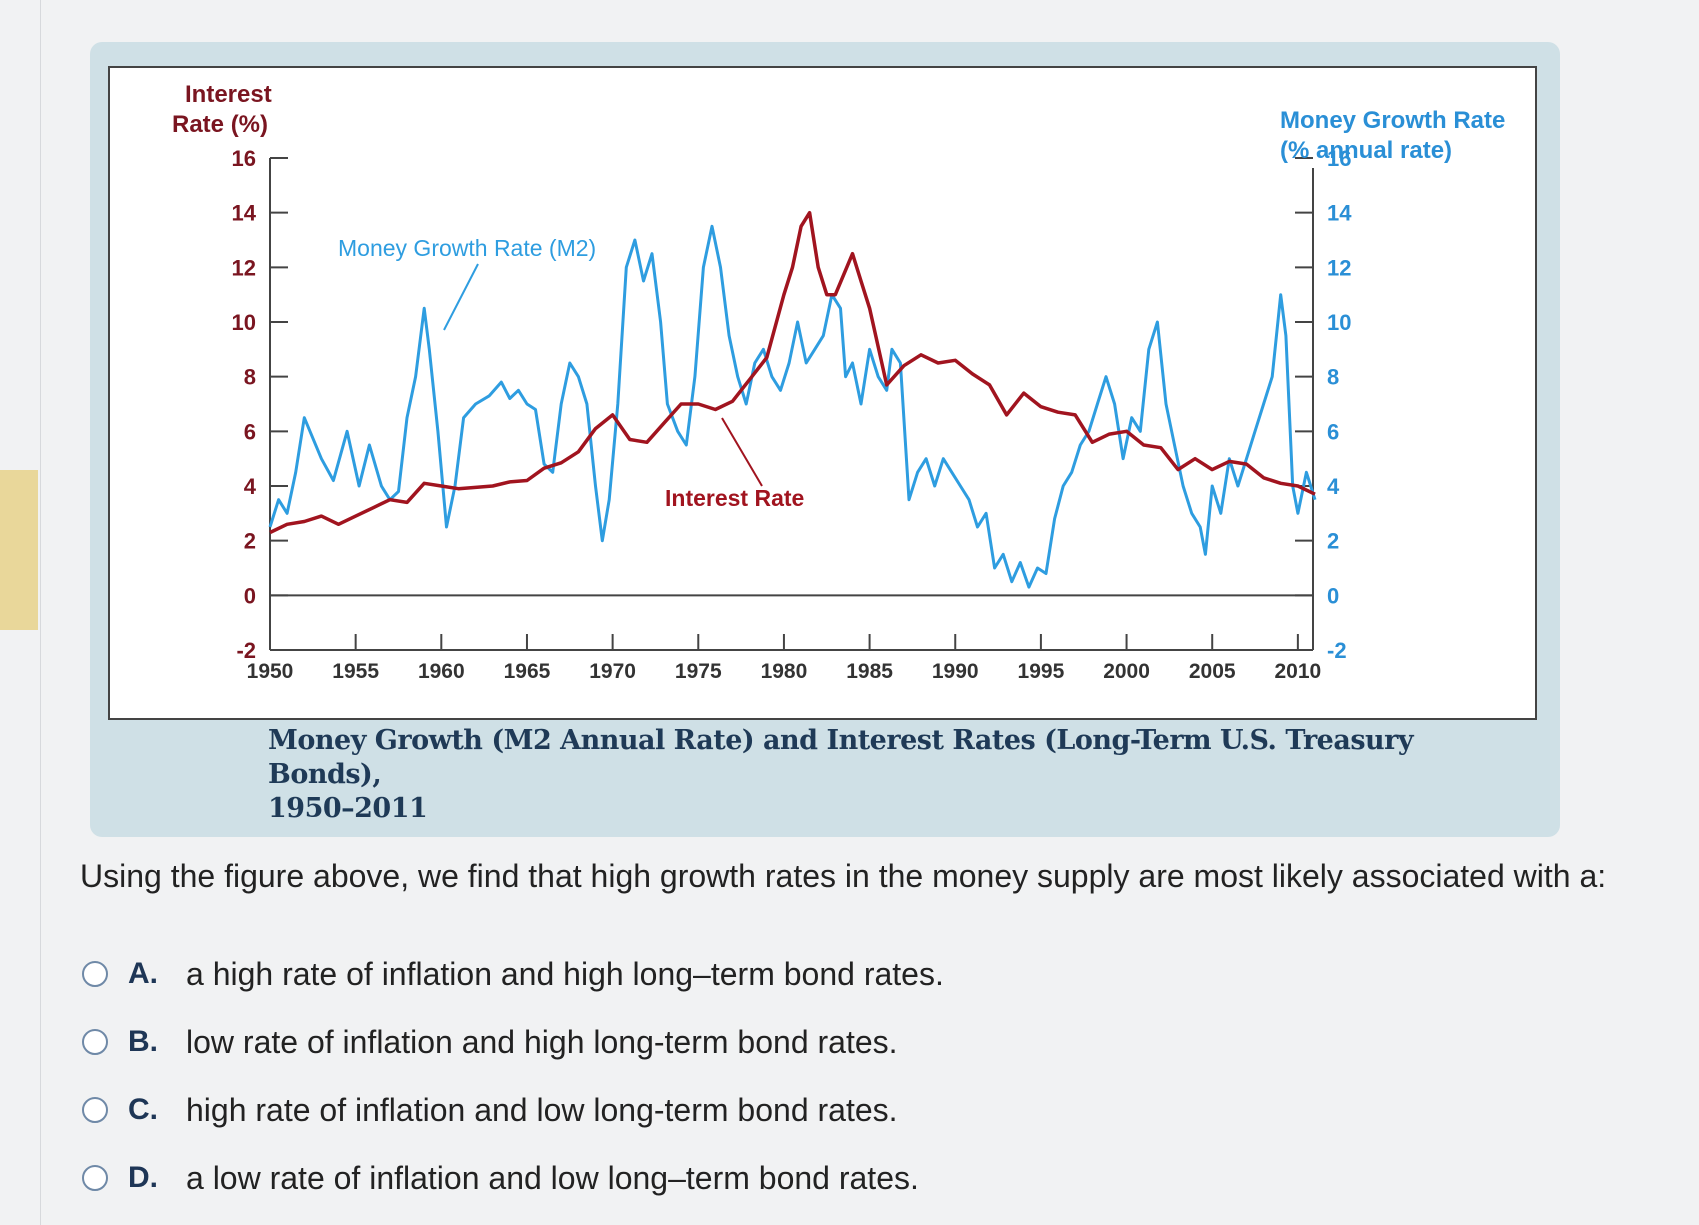  What do you see at coordinates (246, 650) in the screenshot?
I see `left-y-tick-label: -2` at bounding box center [246, 650].